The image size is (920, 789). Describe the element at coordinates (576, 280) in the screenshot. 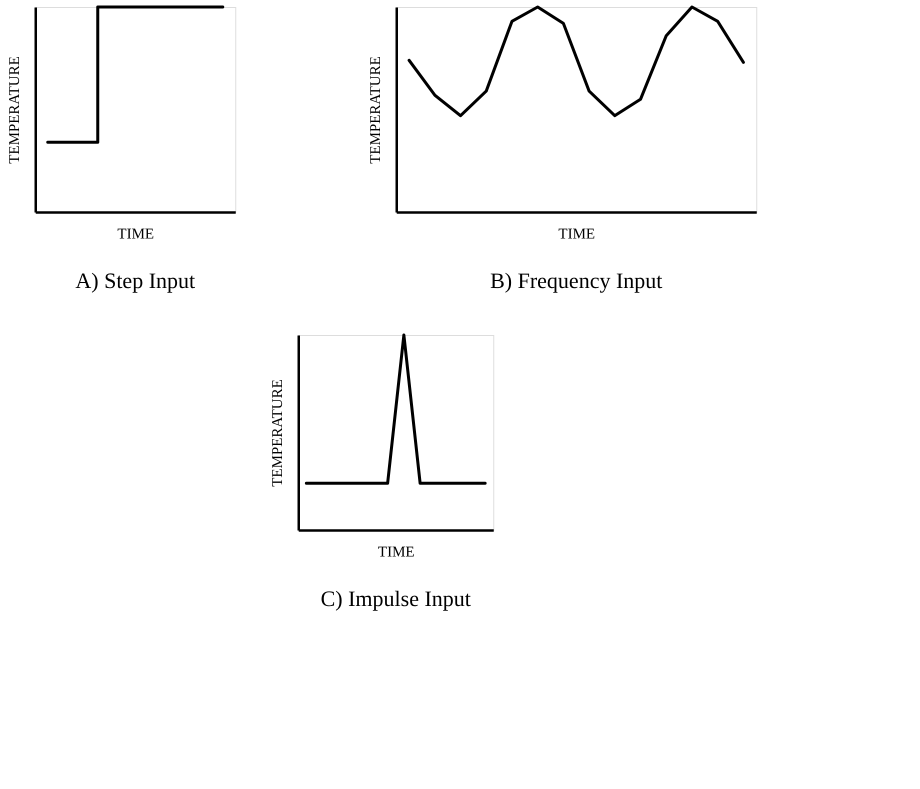

I see `text: B) Frequency Input` at that location.